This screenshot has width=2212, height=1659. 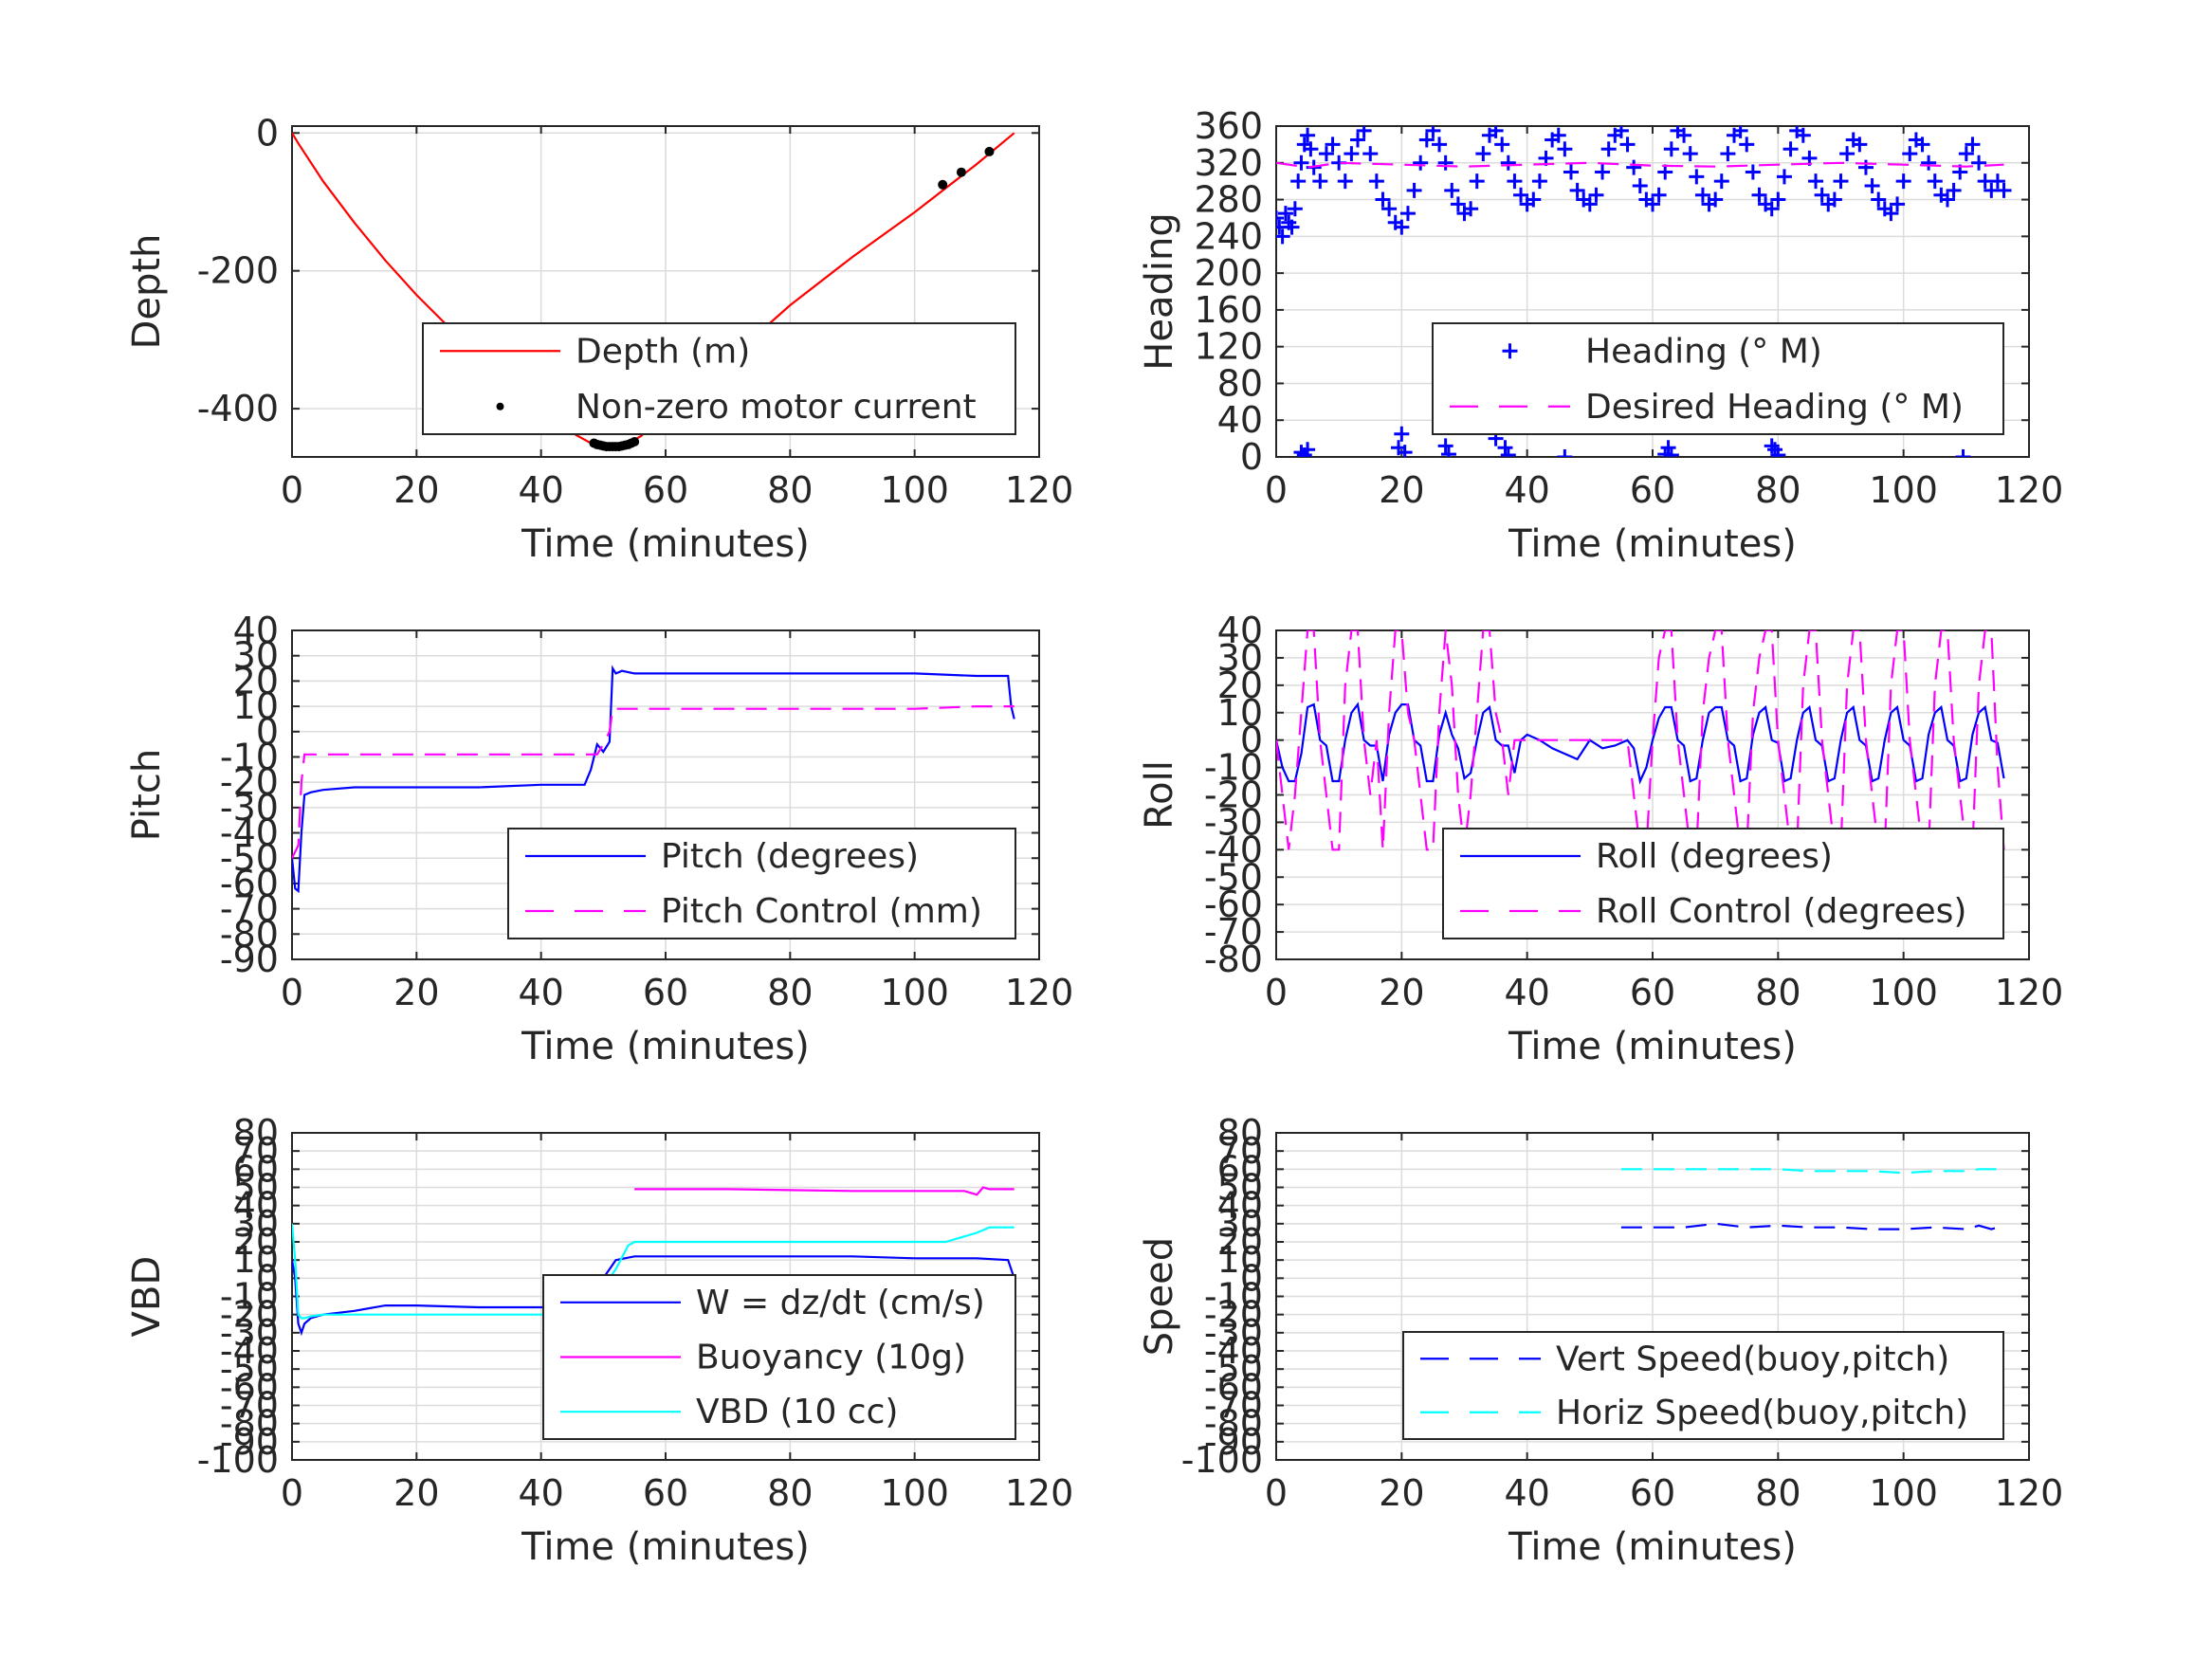 What do you see at coordinates (238, 408) in the screenshot?
I see `y-tick-label: -400` at bounding box center [238, 408].